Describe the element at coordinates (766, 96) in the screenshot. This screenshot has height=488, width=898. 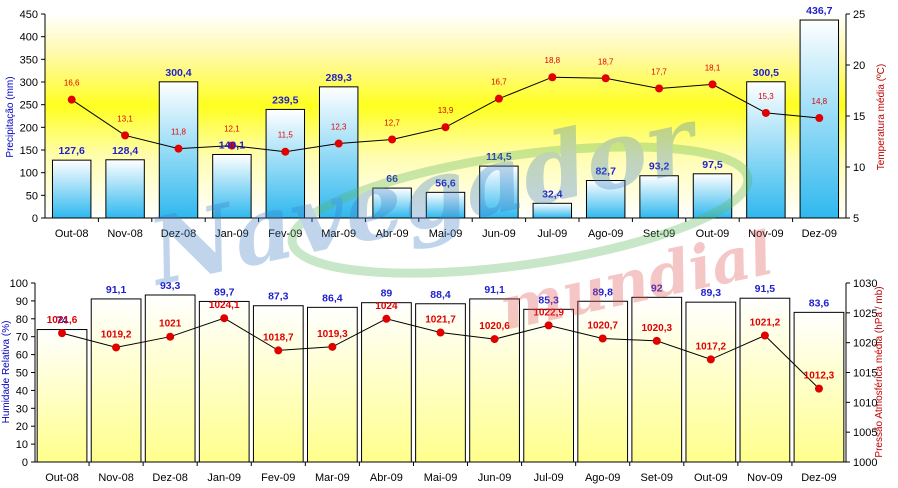
I see `chart1-line-value-label: 15,3` at that location.